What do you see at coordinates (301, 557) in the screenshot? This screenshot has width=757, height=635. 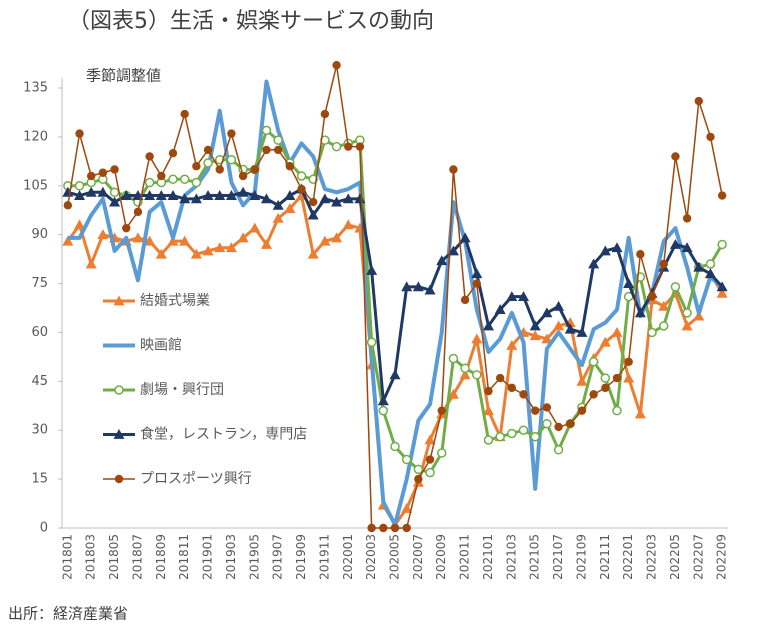 I see `x-tick-label: 201909` at bounding box center [301, 557].